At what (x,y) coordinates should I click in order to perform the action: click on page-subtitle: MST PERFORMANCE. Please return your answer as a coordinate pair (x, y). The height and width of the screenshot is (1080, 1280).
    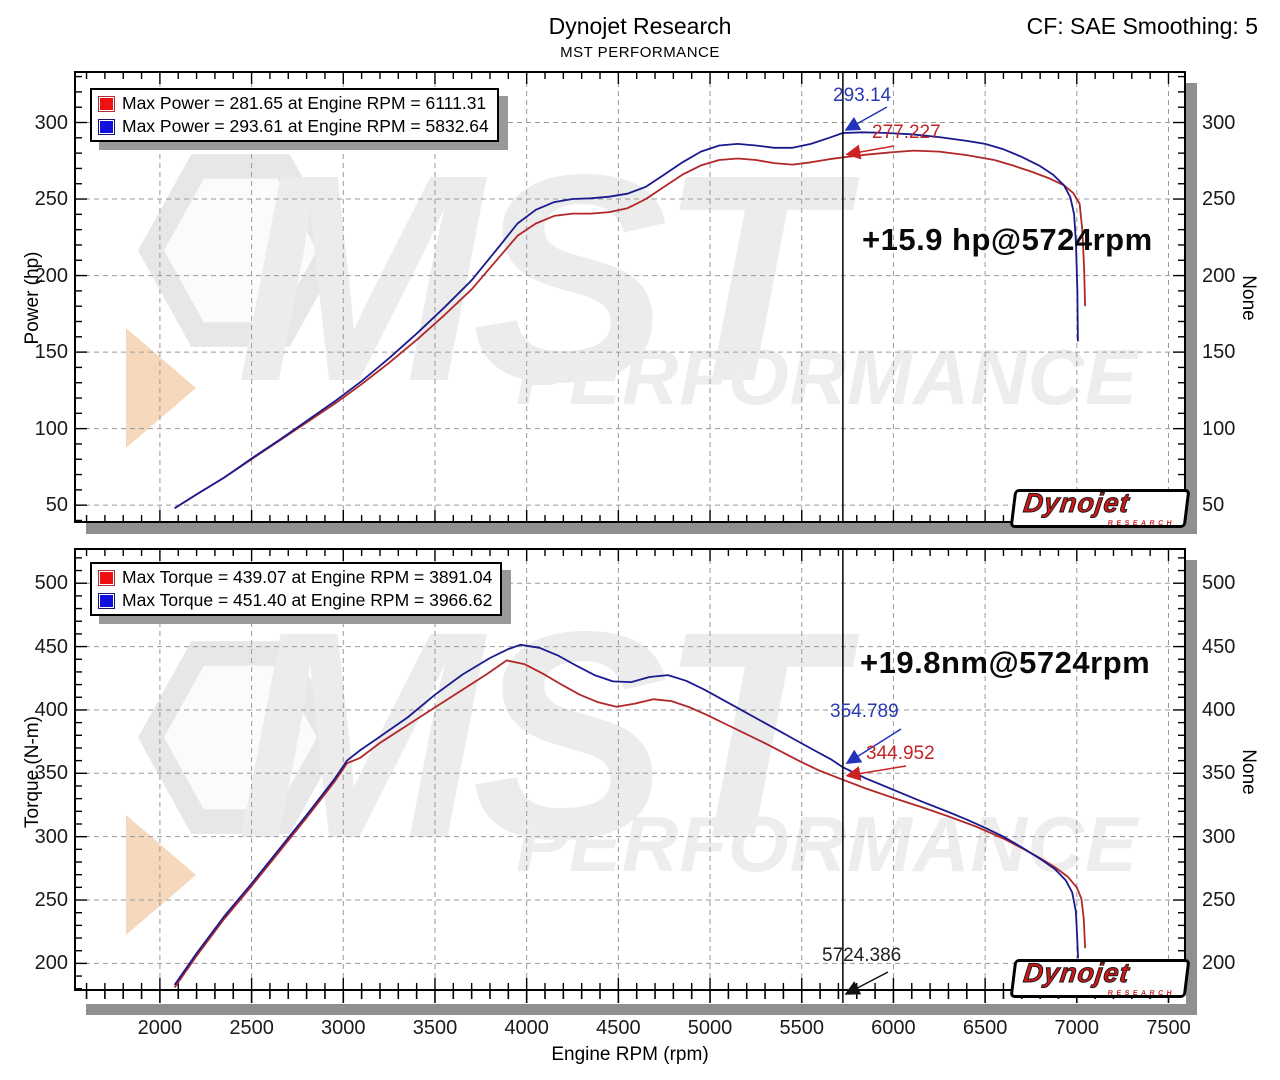
    Looking at the image, I should click on (640, 52).